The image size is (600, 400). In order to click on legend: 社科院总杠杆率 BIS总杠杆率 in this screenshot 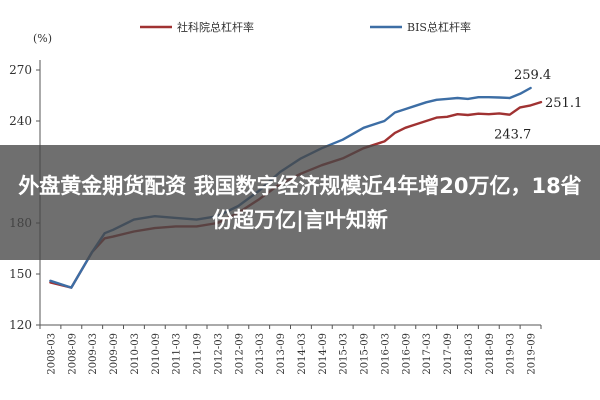, I will do `click(305, 27)`.